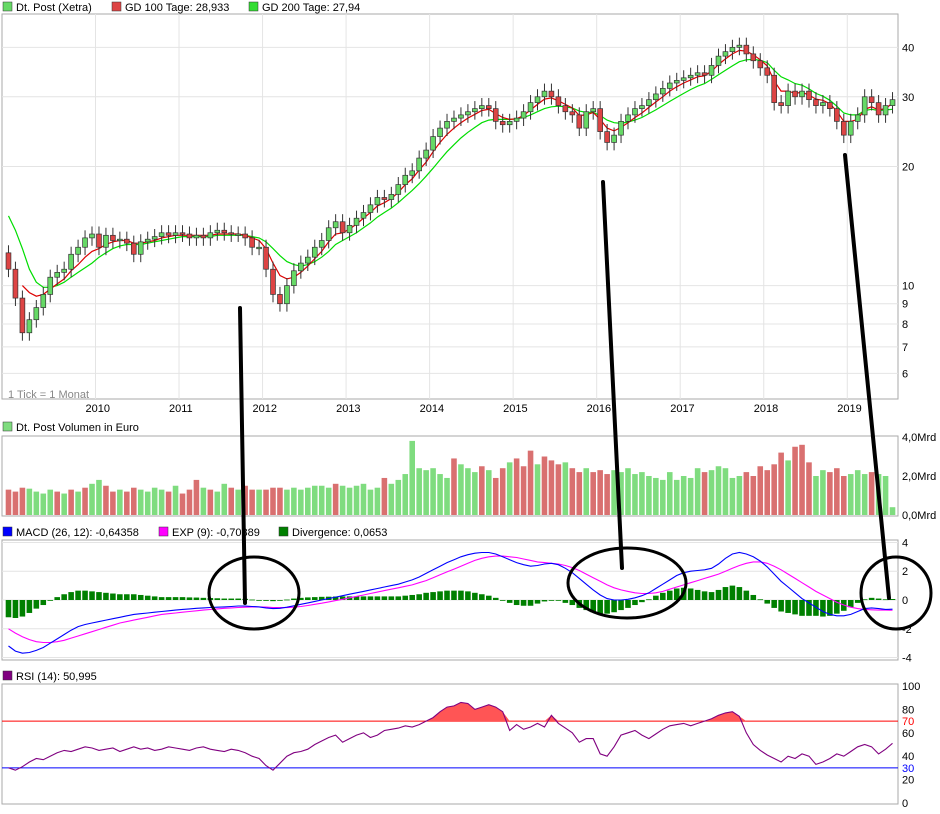  Describe the element at coordinates (908, 722) in the screenshot. I see `rsi-y-tick-label: 70` at that location.